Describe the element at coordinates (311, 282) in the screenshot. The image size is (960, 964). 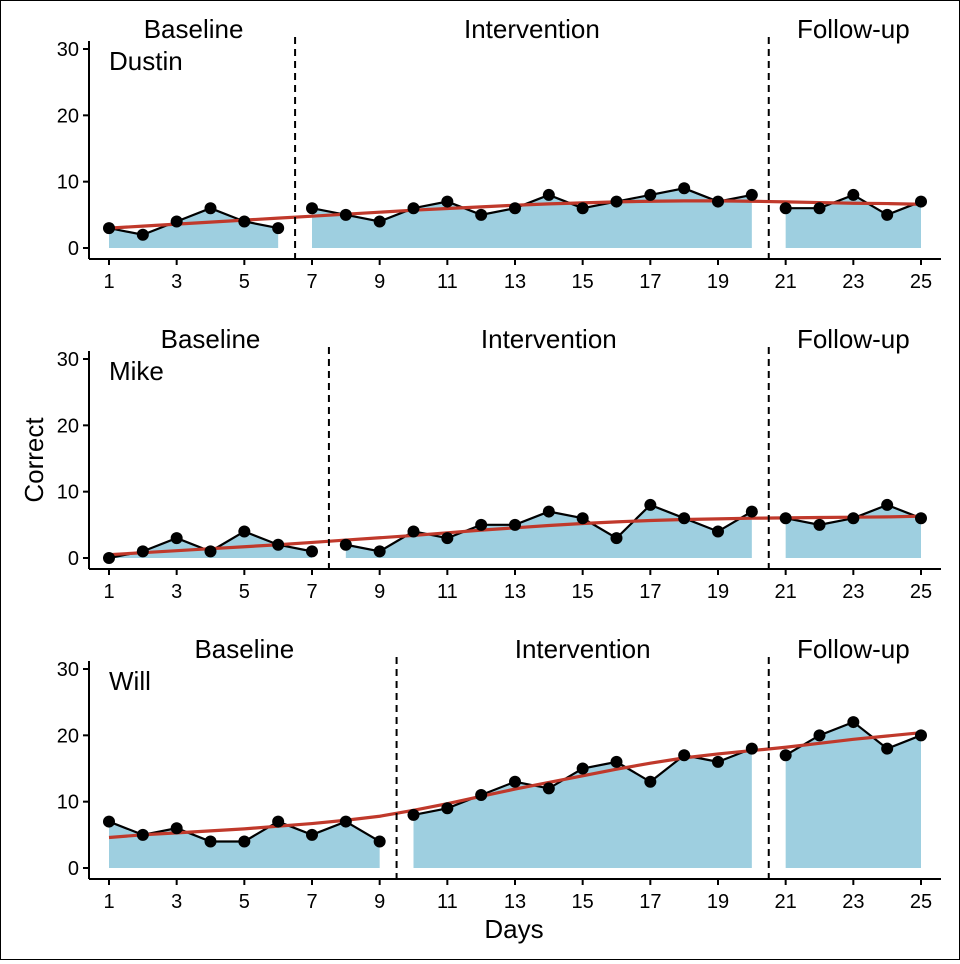
I see `x-tick-label: 7` at that location.